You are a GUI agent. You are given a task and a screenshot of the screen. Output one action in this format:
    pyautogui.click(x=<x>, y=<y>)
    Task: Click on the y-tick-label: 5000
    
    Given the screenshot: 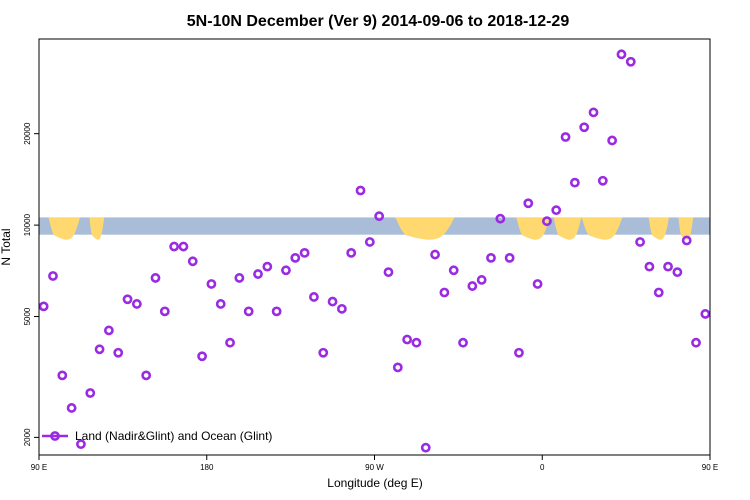 What is the action you would take?
    pyautogui.click(x=27, y=316)
    